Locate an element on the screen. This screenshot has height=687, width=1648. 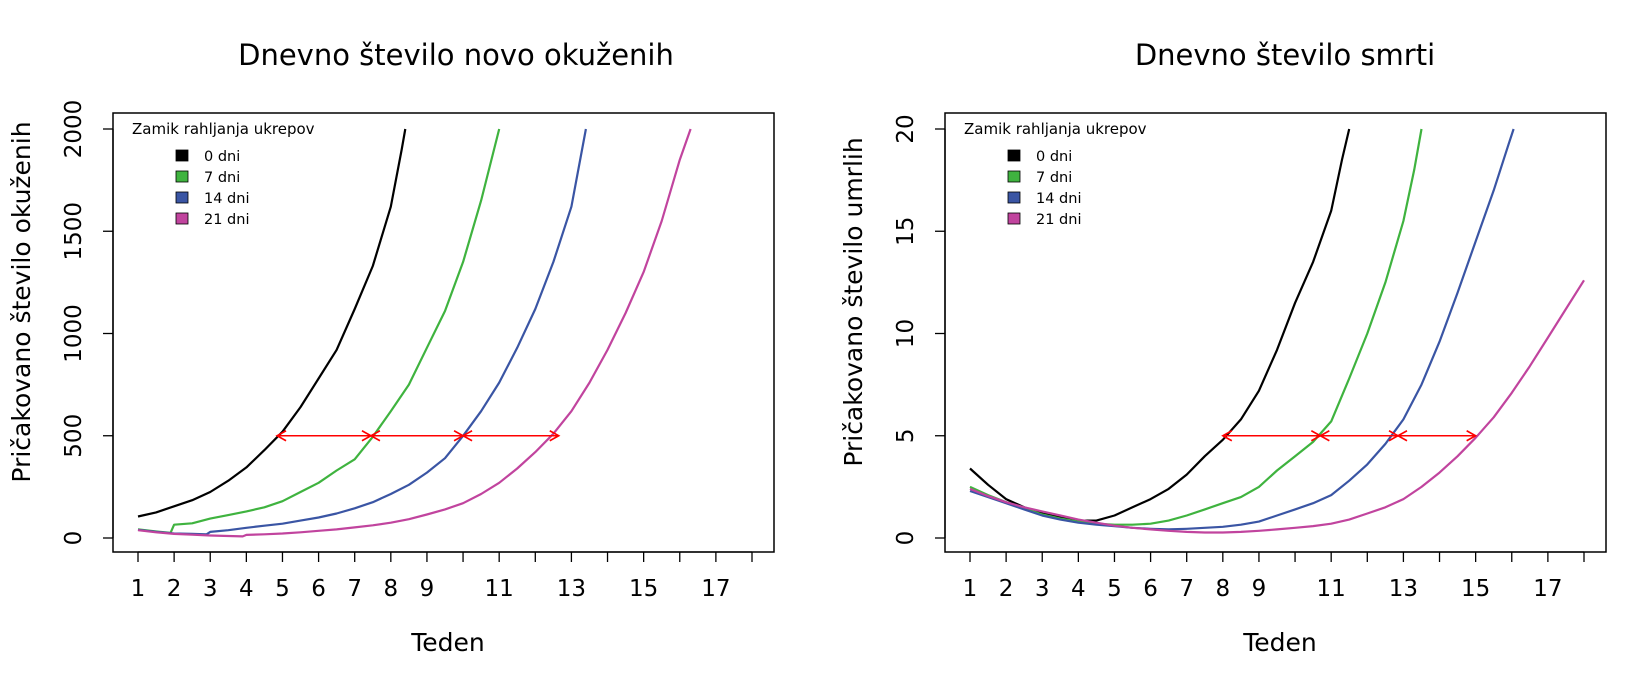
series-line-21-dni is located at coordinates (1277, 406).